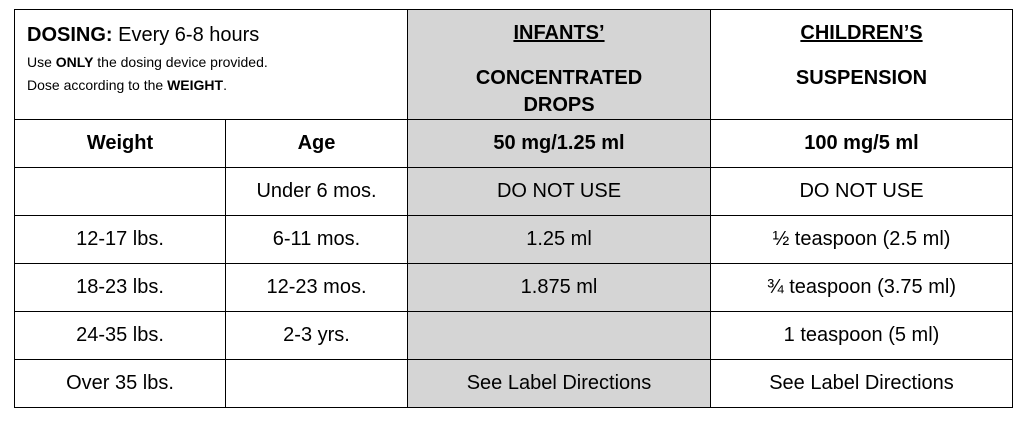 Image resolution: width=1036 pixels, height=428 pixels. Describe the element at coordinates (861, 33) in the screenshot. I see `column-title: CHILDREN’S` at that location.